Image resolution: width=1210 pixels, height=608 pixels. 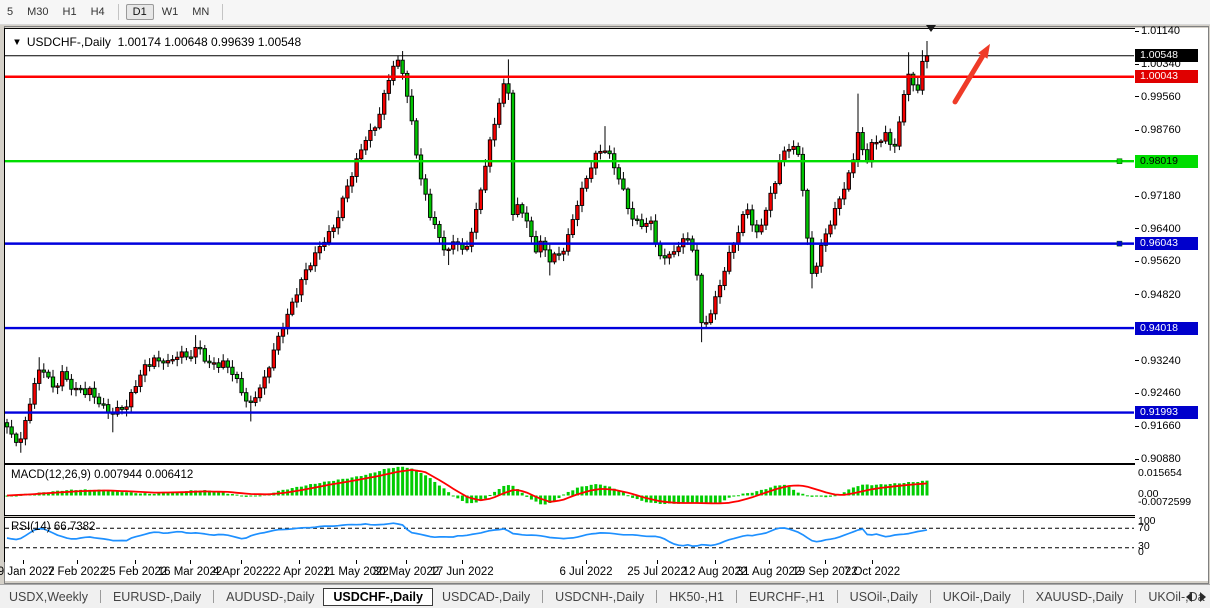 I want to click on chart-shift-marker-icon, so click(x=931, y=28).